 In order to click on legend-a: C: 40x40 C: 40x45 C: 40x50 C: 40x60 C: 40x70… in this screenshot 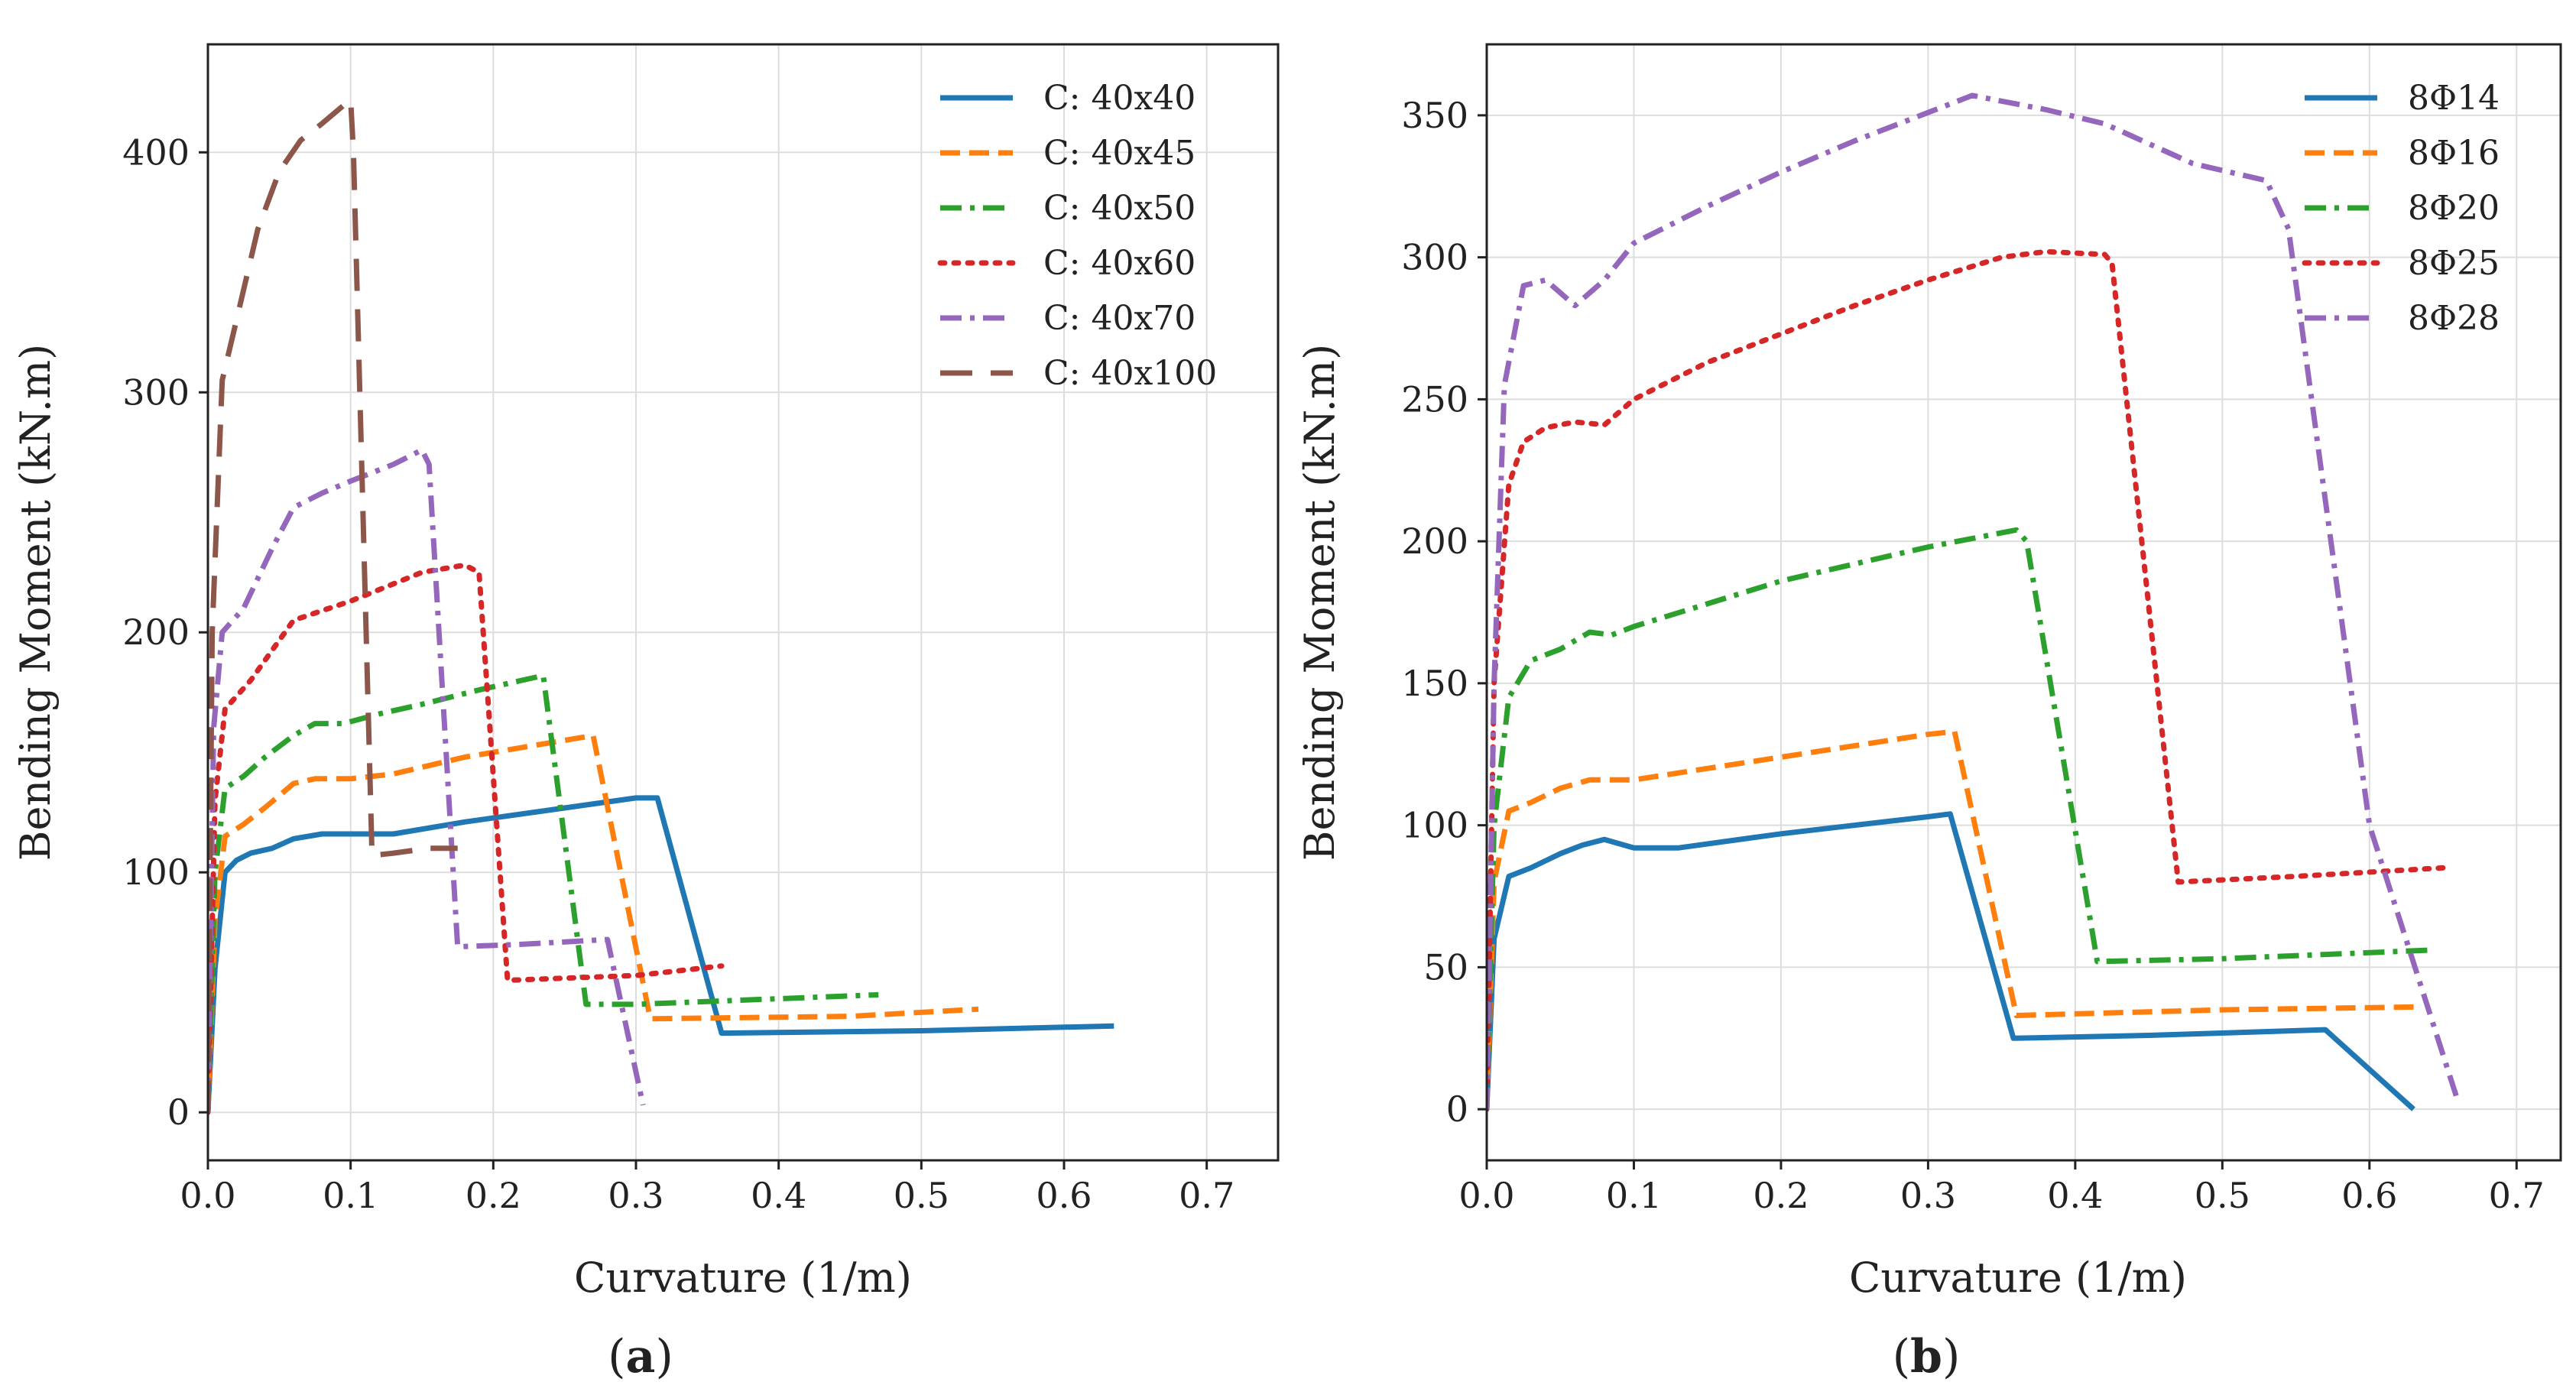, I will do `click(1077, 236)`.